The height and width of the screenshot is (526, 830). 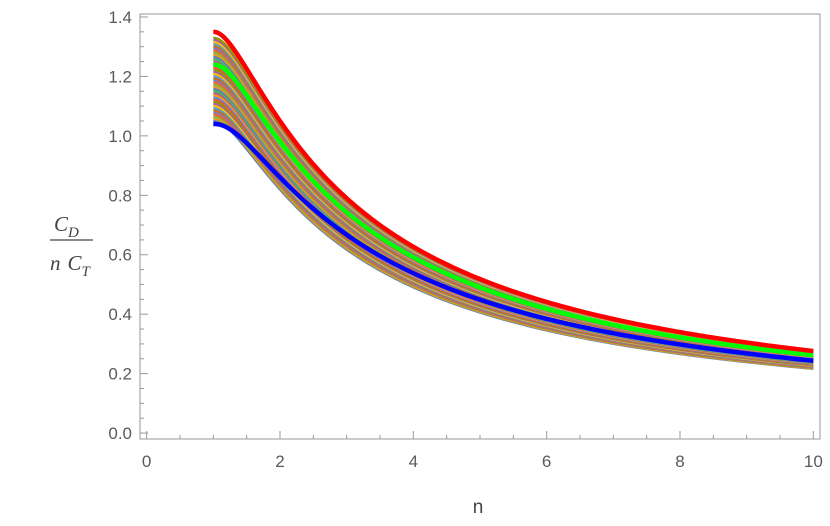 I want to click on y-tick-label: 0.4, so click(x=120, y=314).